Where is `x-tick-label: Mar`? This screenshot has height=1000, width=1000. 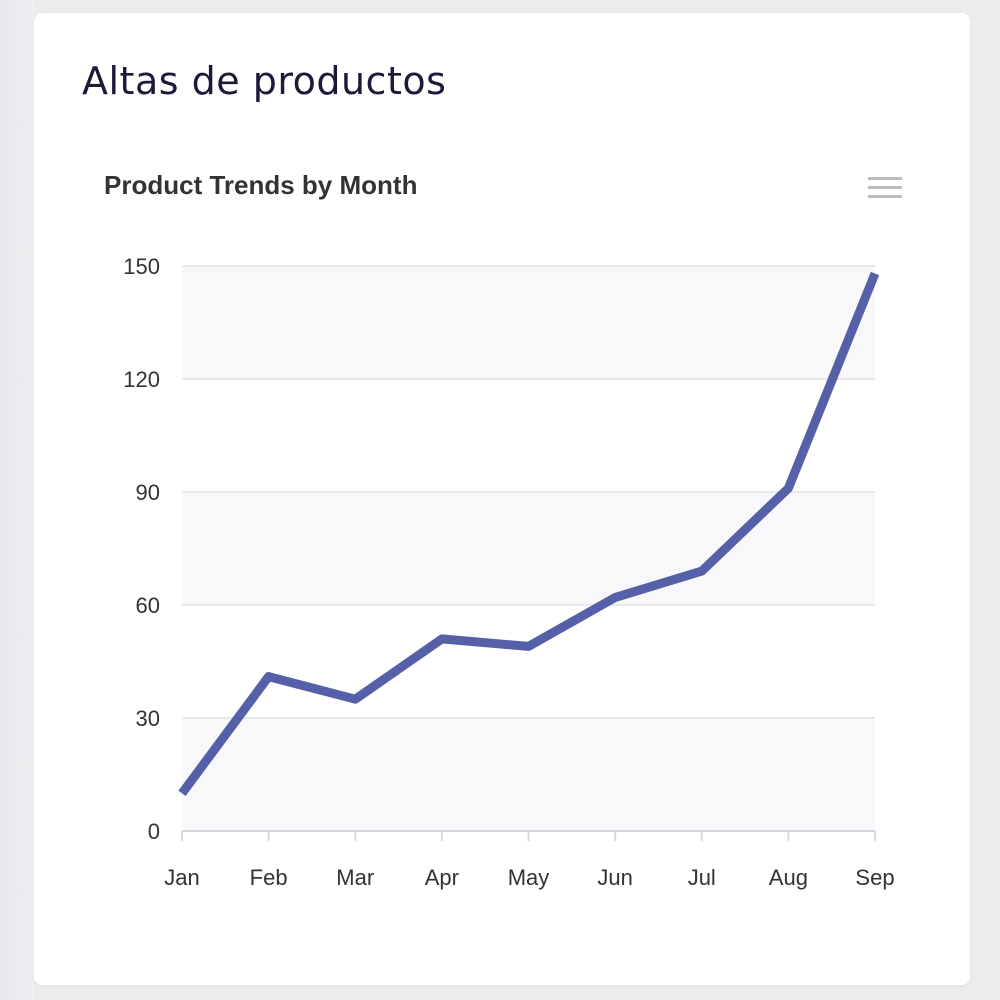 x-tick-label: Mar is located at coordinates (355, 877).